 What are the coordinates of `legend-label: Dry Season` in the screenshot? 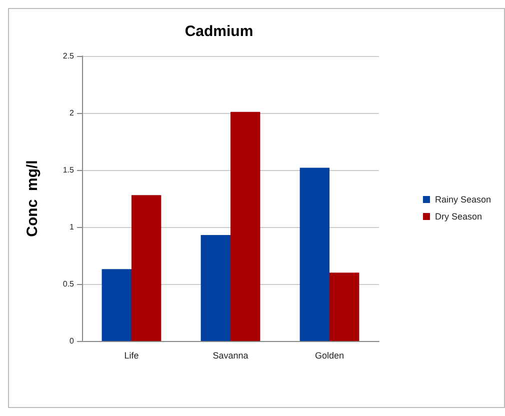 It's located at (458, 217).